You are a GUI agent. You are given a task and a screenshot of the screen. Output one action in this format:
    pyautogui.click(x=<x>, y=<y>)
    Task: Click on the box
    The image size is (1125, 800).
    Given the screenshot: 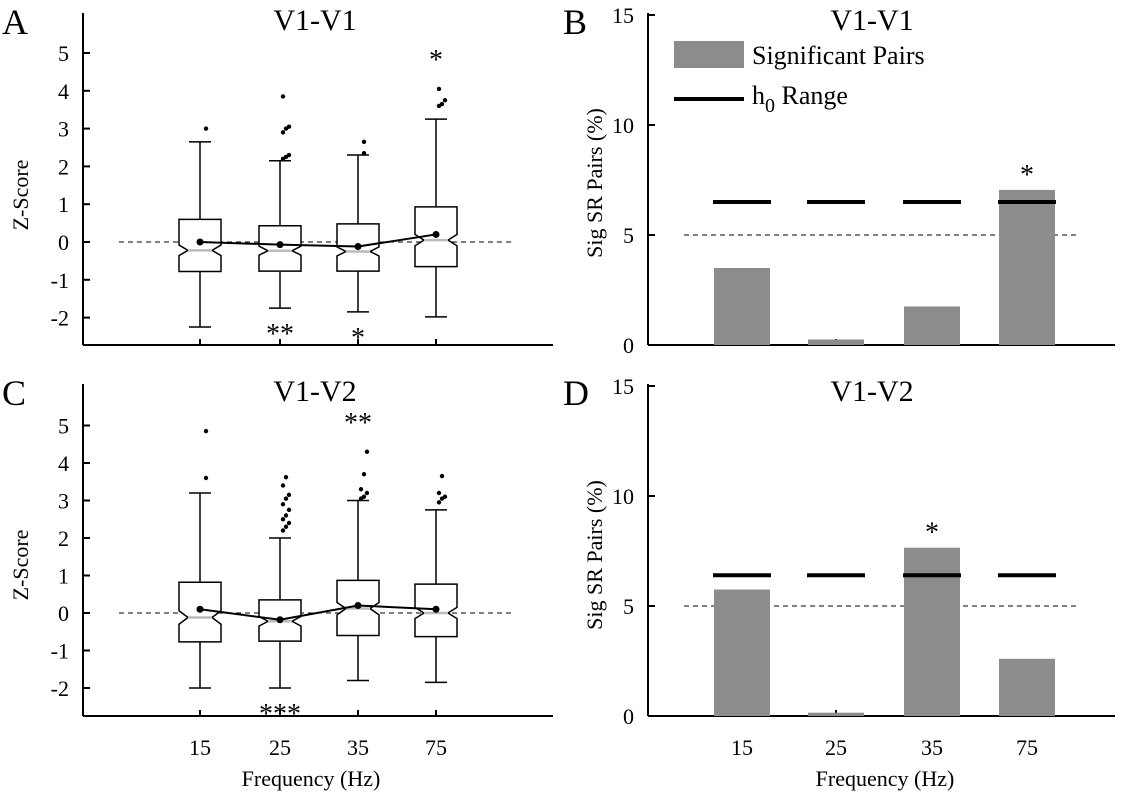 What is the action you would take?
    pyautogui.click(x=280, y=248)
    